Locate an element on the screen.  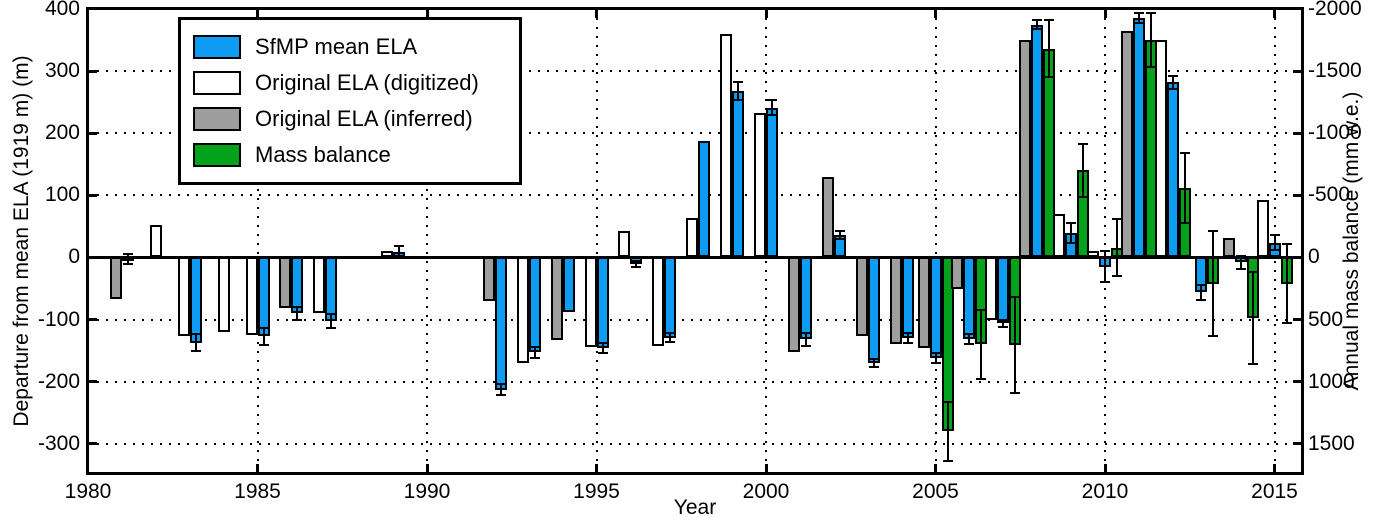
error-bar-1986 is located at coordinates (297, 313).